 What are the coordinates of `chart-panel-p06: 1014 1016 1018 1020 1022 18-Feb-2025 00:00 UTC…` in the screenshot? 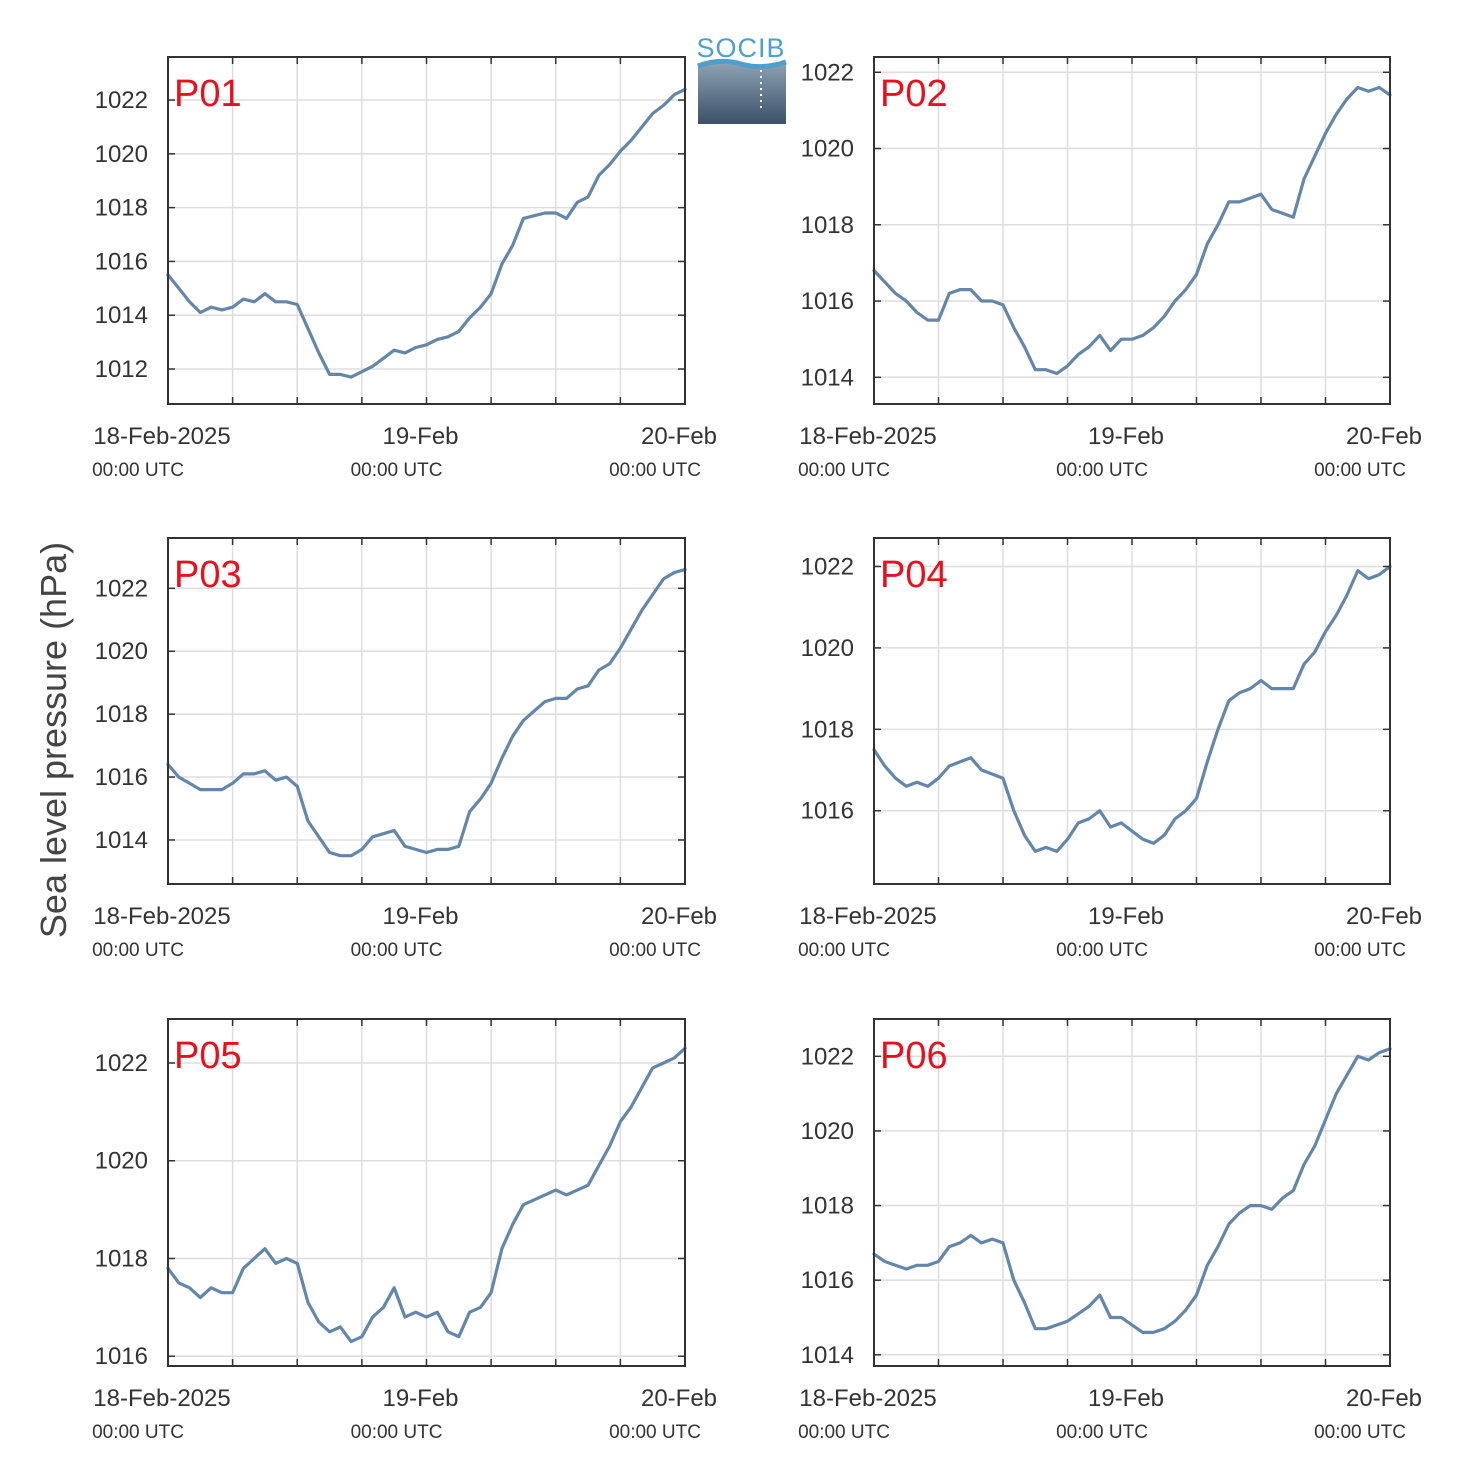 It's located at (1110, 1230).